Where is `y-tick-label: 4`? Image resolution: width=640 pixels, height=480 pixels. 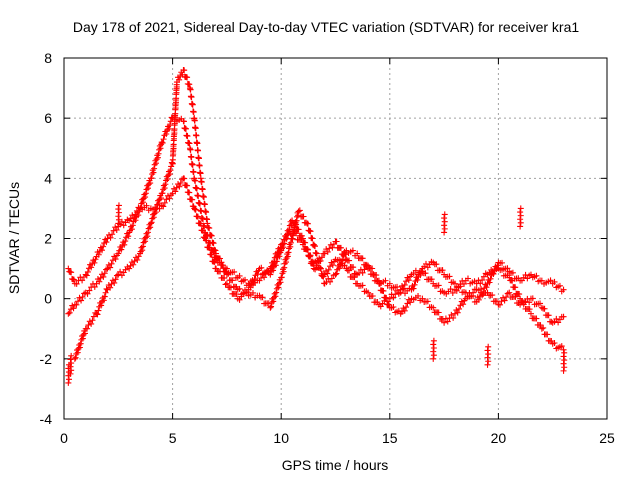
y-tick-label: 4 is located at coordinates (48, 178).